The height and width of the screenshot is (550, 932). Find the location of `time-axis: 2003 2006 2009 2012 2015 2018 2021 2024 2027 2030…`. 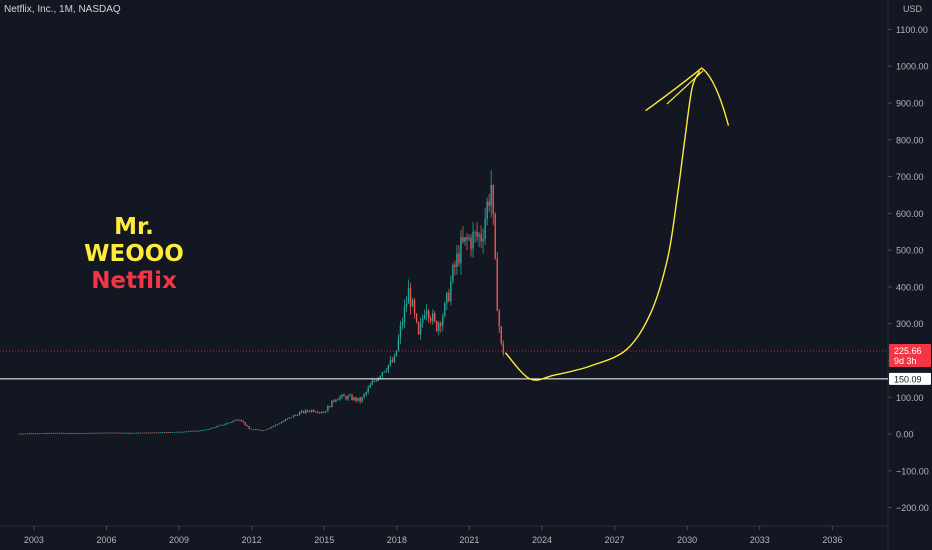

time-axis: 2003 2006 2009 2012 2015 2018 2021 2024 2027 2030… is located at coordinates (433, 535).